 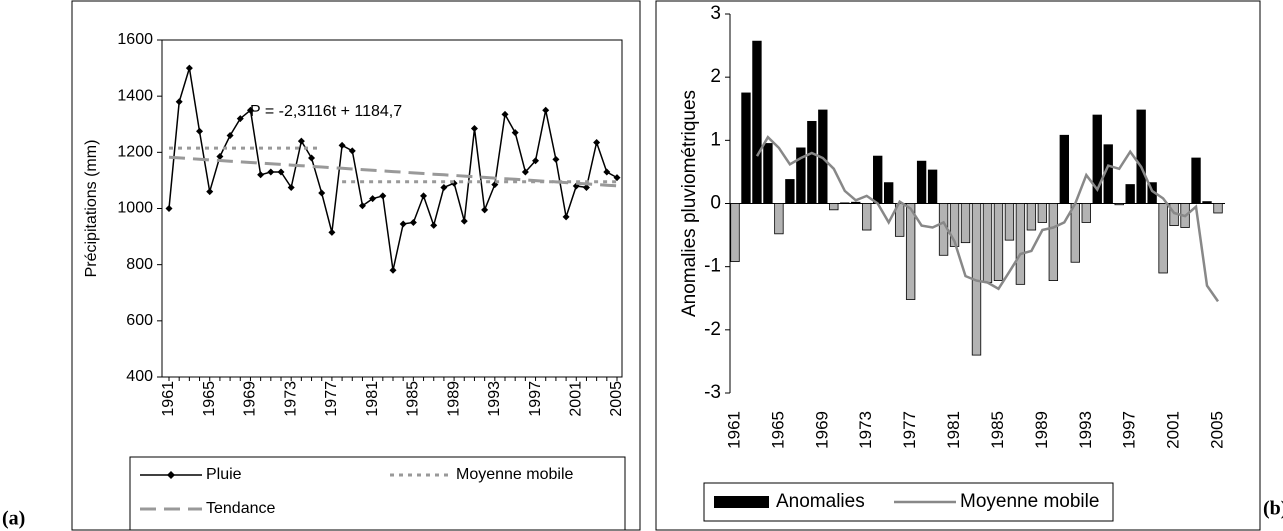 What do you see at coordinates (290, 399) in the screenshot?
I see `x-tick-label: 1973` at bounding box center [290, 399].